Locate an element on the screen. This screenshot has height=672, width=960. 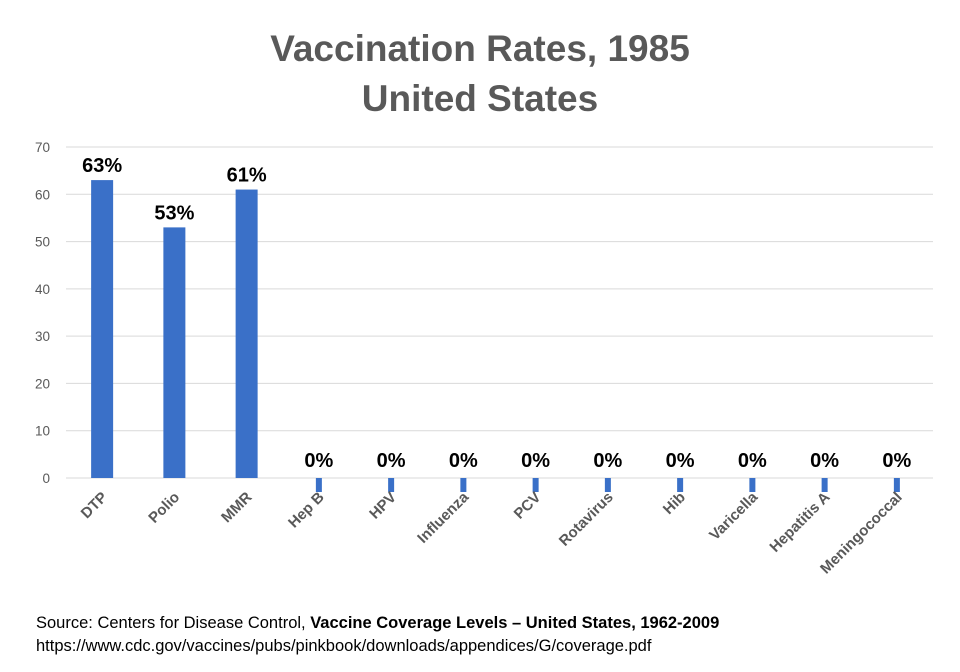
y-tick-label-40: 40 is located at coordinates (42, 289).